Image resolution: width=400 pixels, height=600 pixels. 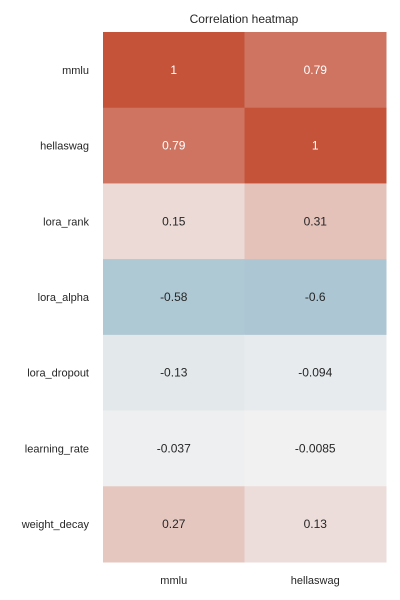 I want to click on y-tick-label-lora-rank: lora_rank, so click(x=66, y=222).